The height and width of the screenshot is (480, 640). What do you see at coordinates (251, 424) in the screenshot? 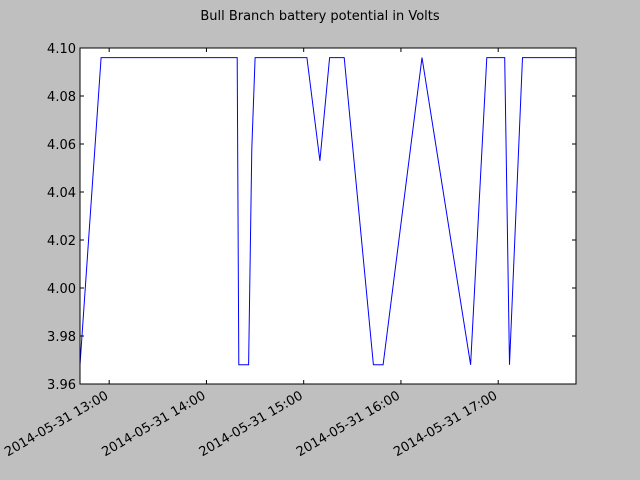
I see `x-tick-label: 2014-05-31 15:00` at bounding box center [251, 424].